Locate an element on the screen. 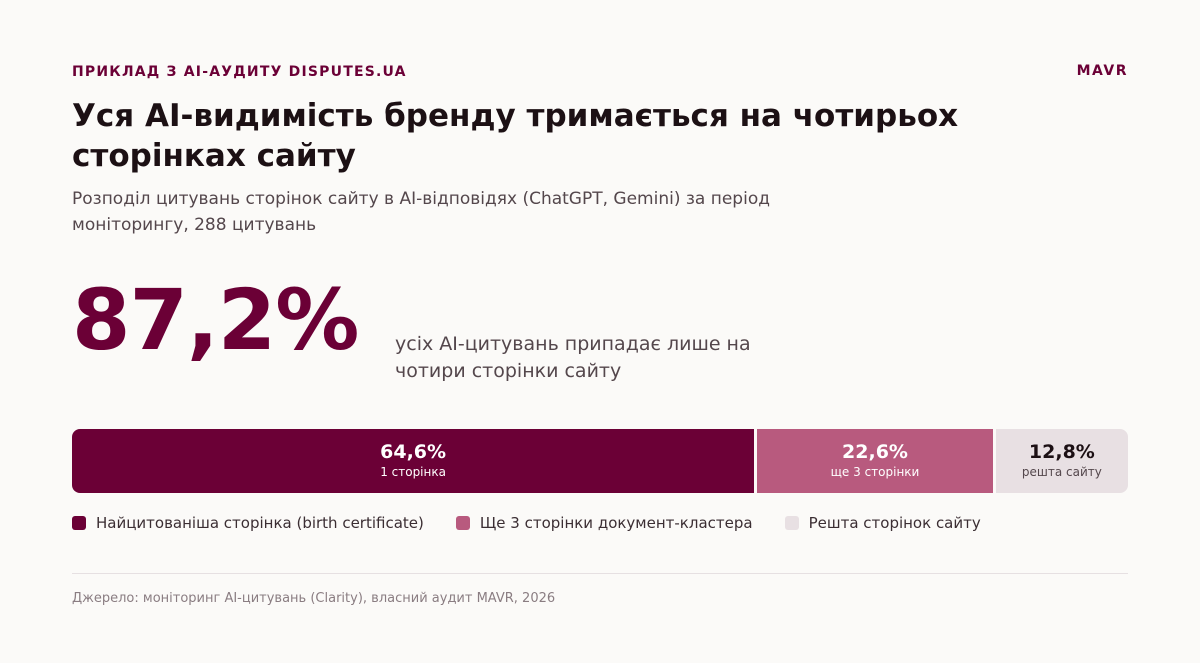  divider is located at coordinates (600, 573).